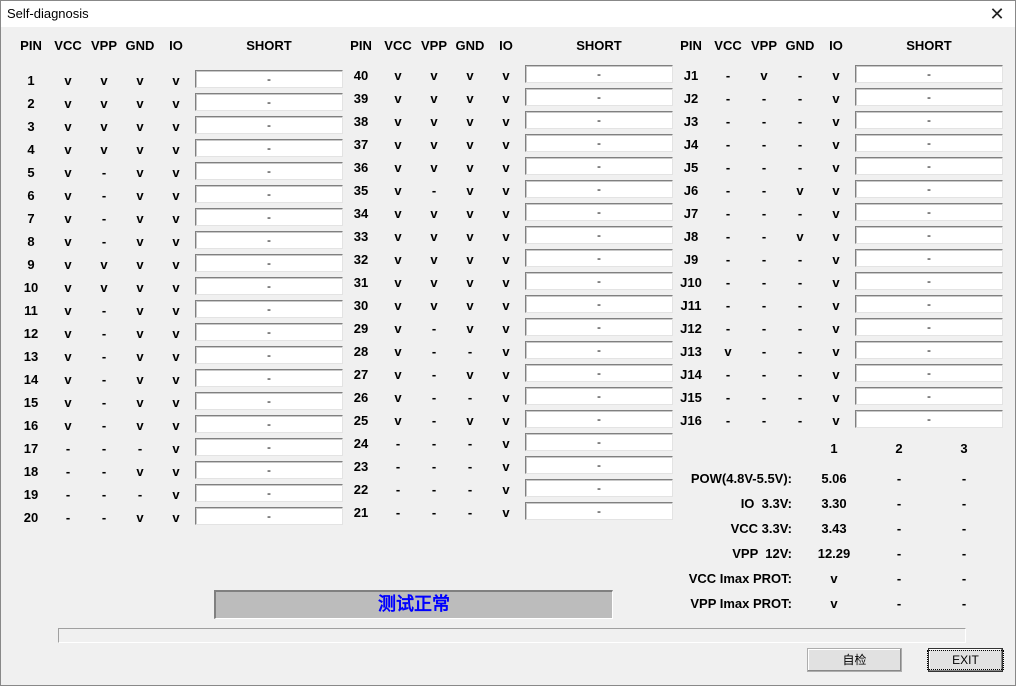  What do you see at coordinates (31, 103) in the screenshot?
I see `pin-cell: 2` at bounding box center [31, 103].